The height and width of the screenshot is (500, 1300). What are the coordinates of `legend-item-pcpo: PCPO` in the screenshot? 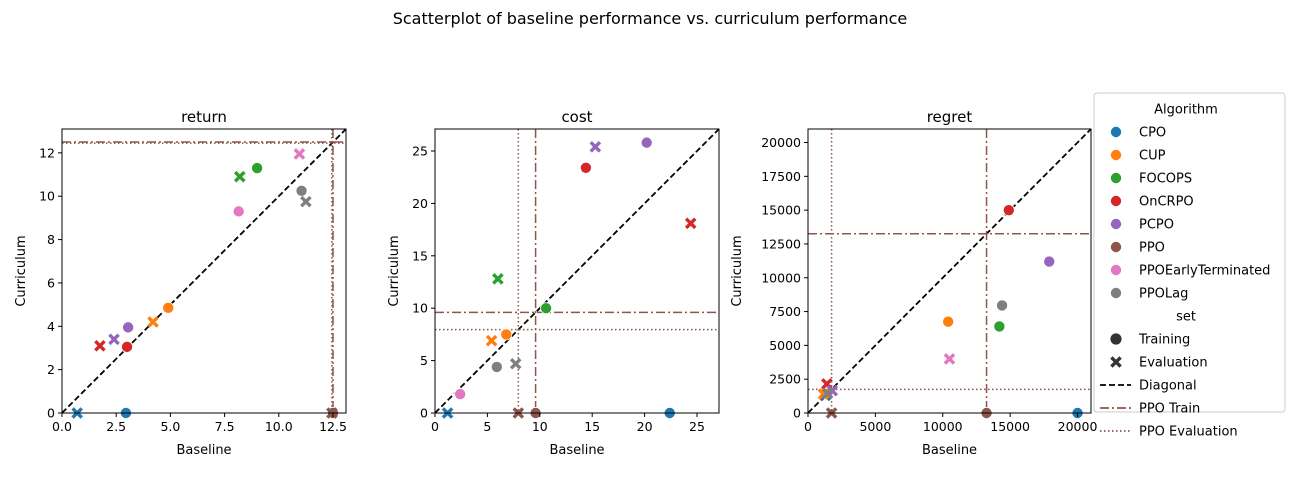 It's located at (1156, 225).